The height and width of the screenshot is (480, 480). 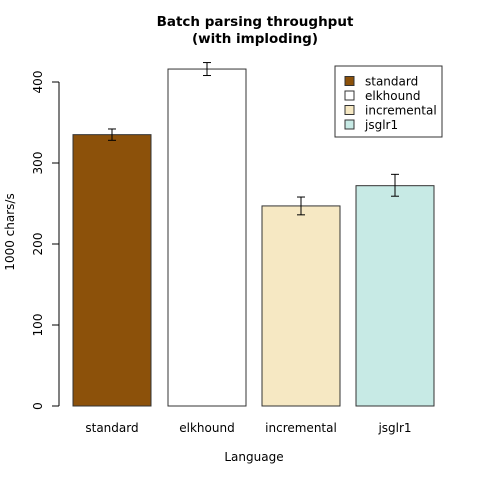 I want to click on error-bar-incremental, so click(x=301, y=206).